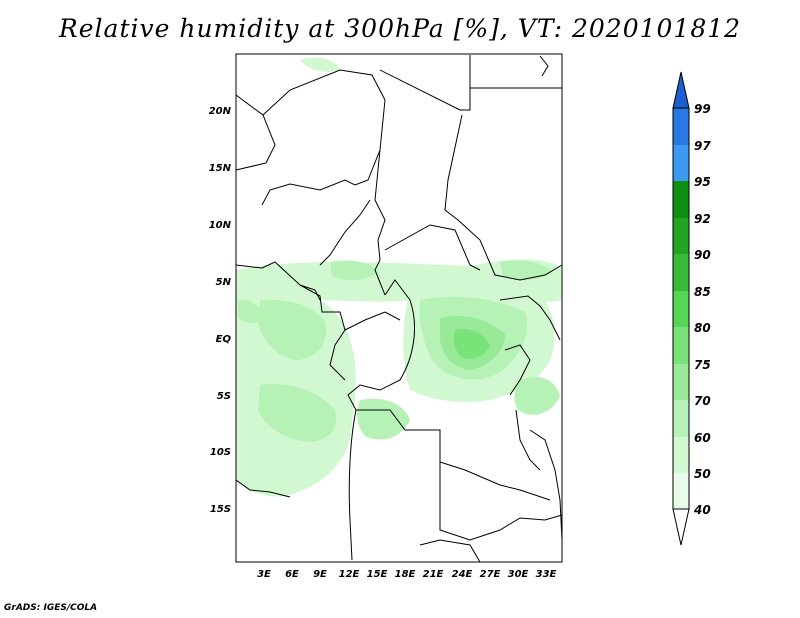 The height and width of the screenshot is (618, 800). What do you see at coordinates (702, 474) in the screenshot?
I see `colorbar-label-50: 50` at bounding box center [702, 474].